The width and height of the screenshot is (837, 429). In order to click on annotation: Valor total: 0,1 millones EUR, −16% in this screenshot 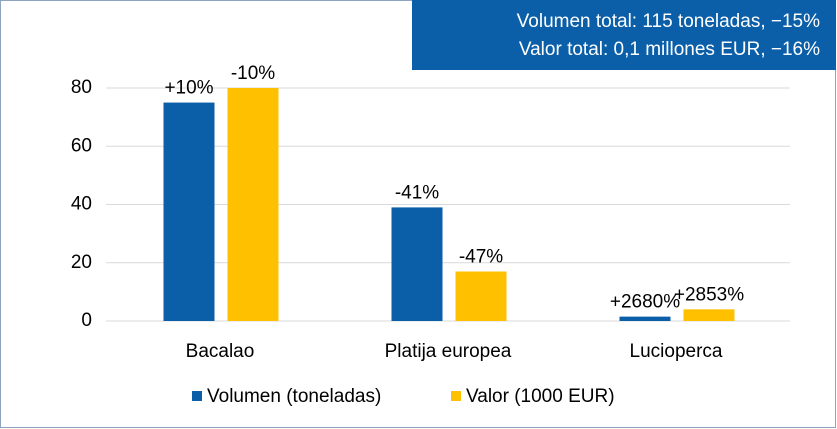, I will do `click(669, 49)`.